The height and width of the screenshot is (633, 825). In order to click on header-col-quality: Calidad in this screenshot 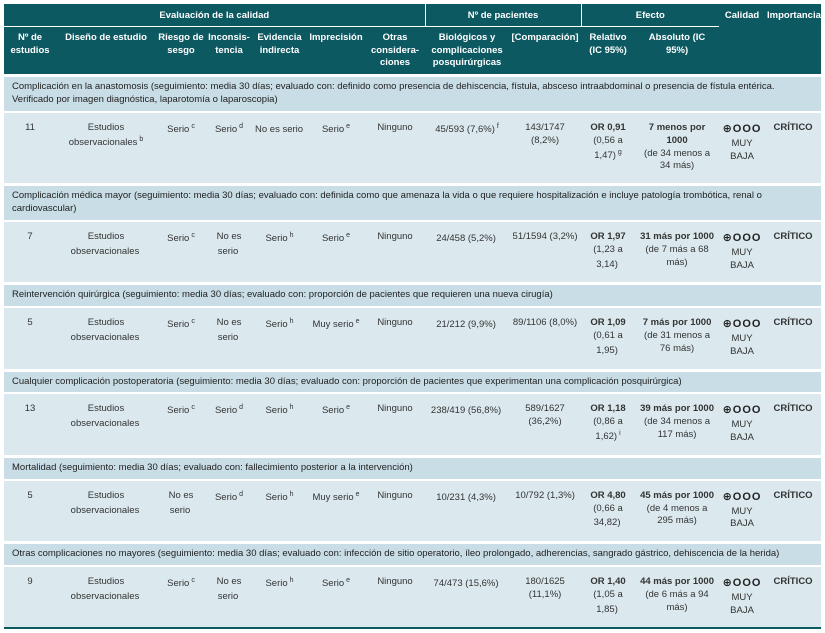, I will do `click(742, 40)`.